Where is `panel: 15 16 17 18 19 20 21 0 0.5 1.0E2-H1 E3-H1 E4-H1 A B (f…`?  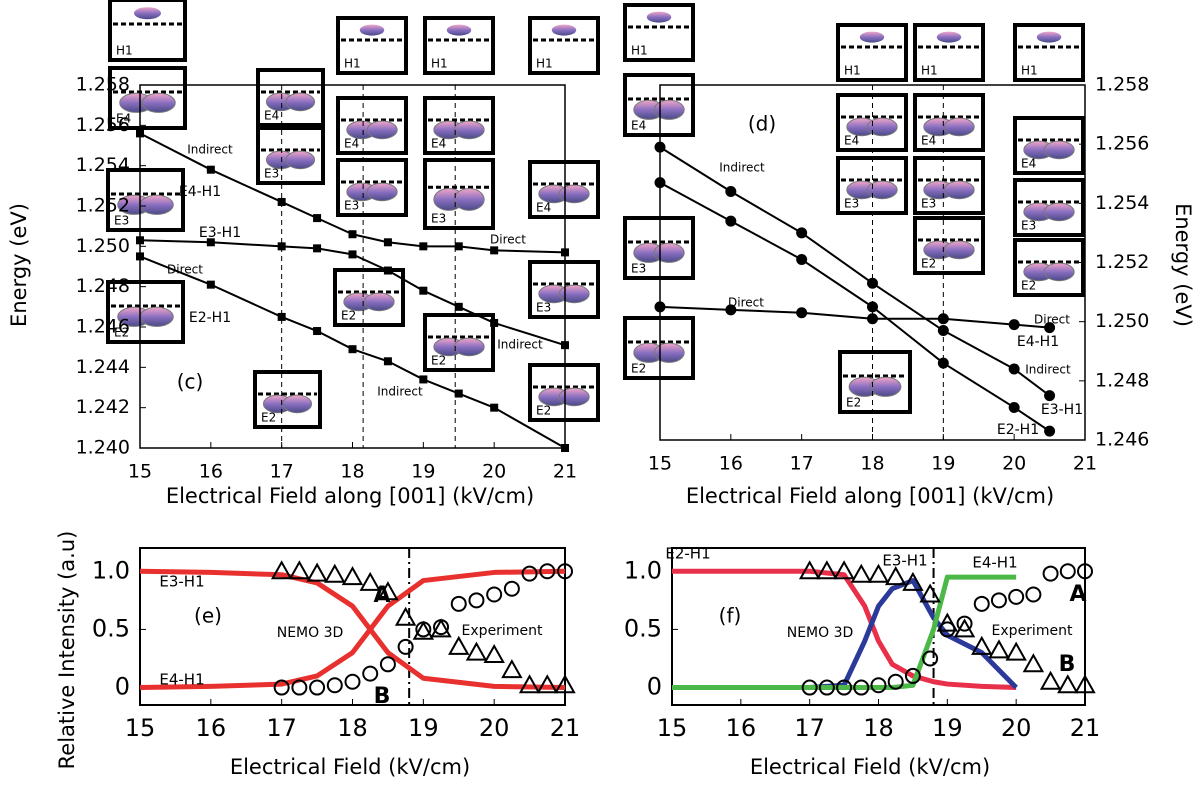 panel: 15 16 17 18 19 20 21 0 0.5 1.0E2-H1 E3-H1 E4-H1 A B (f… is located at coordinates (862, 662).